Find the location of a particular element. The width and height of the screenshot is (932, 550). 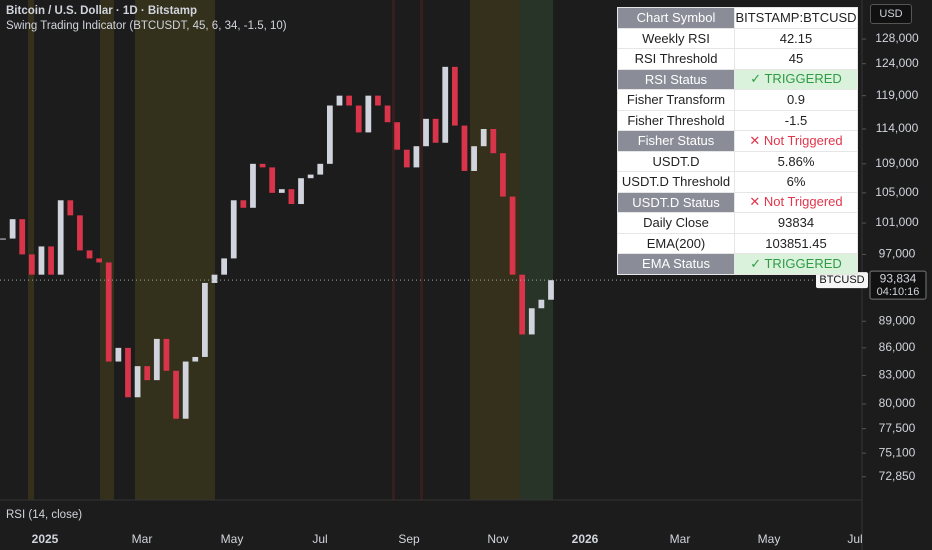

table-value: 103851.45 is located at coordinates (796, 243).